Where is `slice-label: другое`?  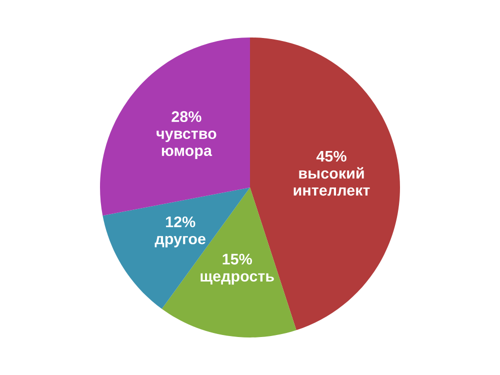
slice-label: другое is located at coordinates (180, 242).